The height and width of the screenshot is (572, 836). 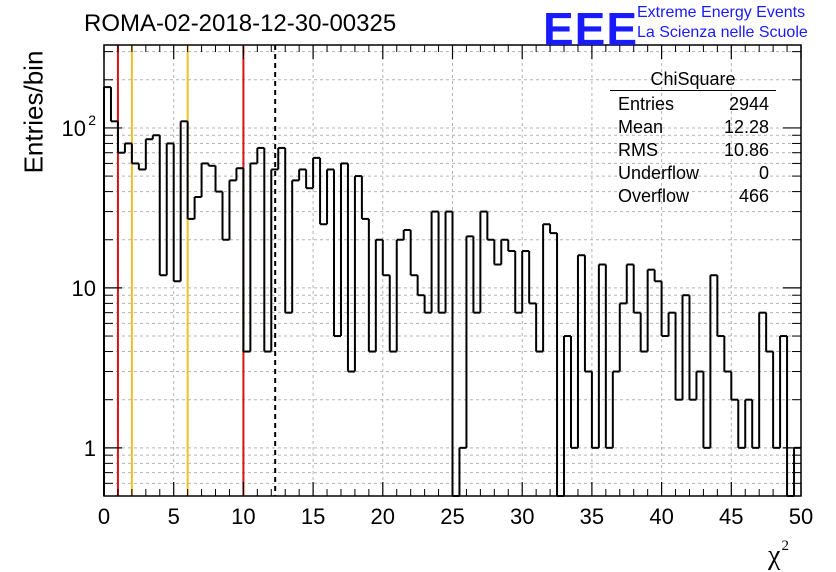 I want to click on y-tick-label-exponent: 2, so click(x=92, y=120).